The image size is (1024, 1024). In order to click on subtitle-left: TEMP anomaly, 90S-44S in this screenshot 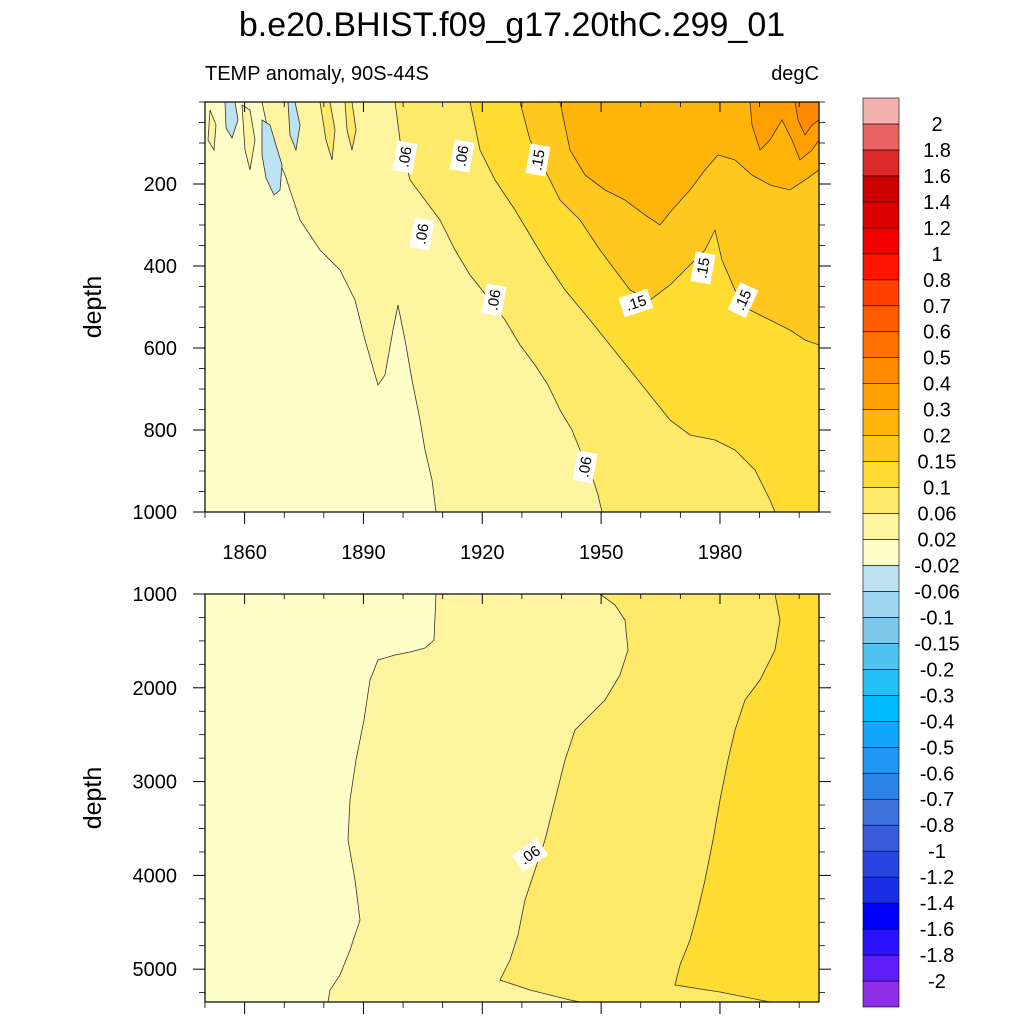, I will do `click(317, 74)`.